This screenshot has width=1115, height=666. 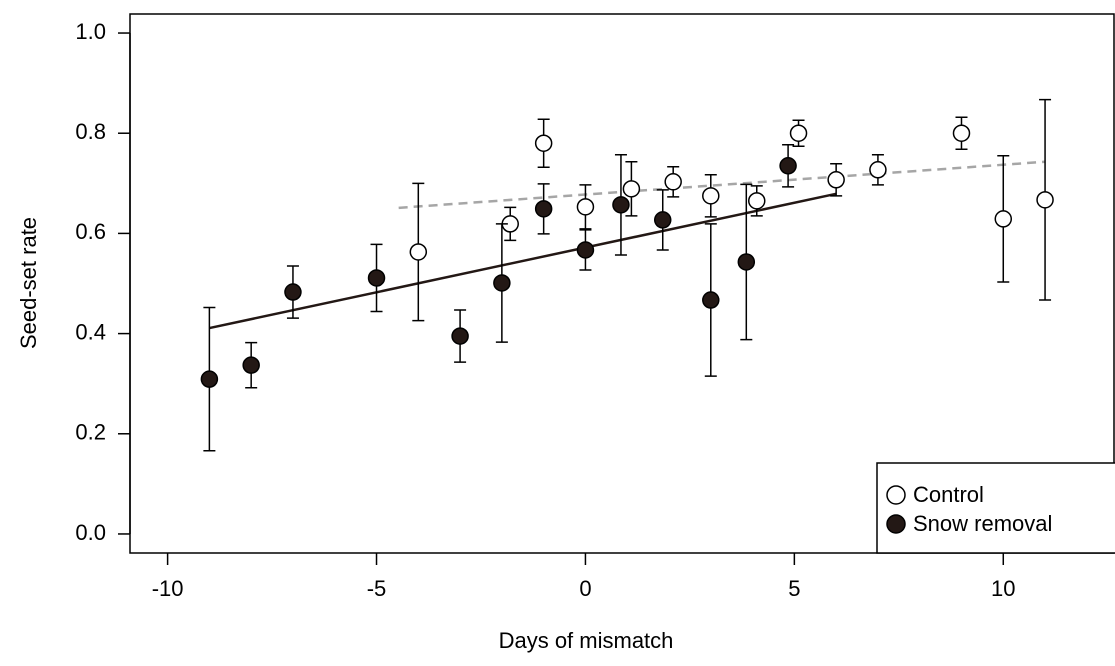 I want to click on x-tick-label: 0, so click(x=585, y=588).